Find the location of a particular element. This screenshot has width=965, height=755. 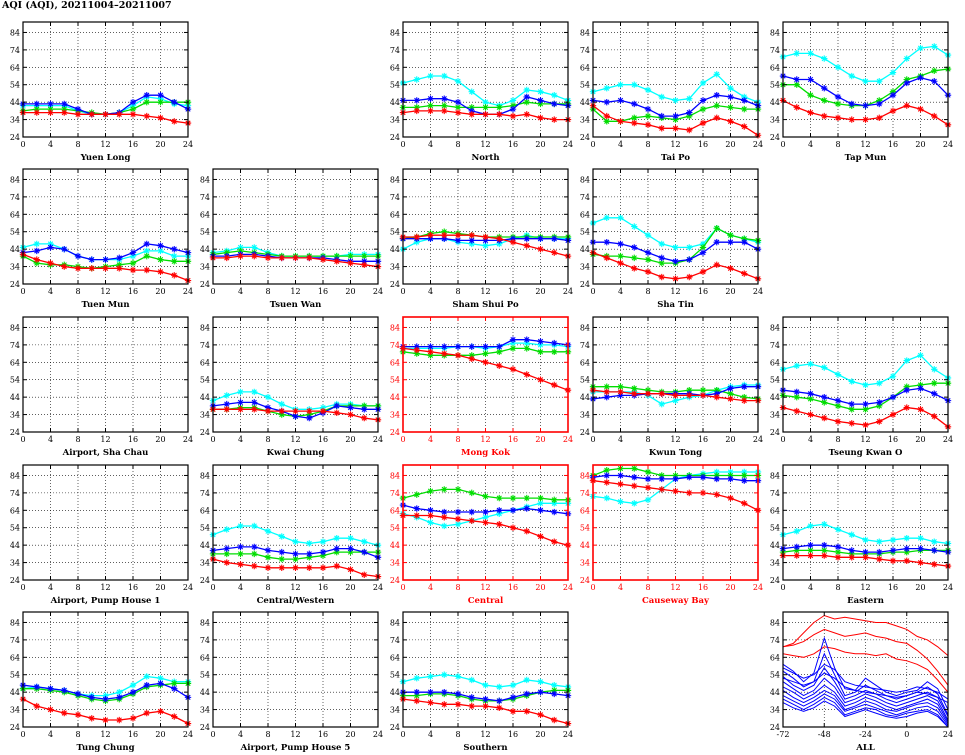

panel-yuen-long: 24 34 44 54 64 74 84 0 4 8 12 16 20 24 Yuen Long is located at coordinates (101, 92).